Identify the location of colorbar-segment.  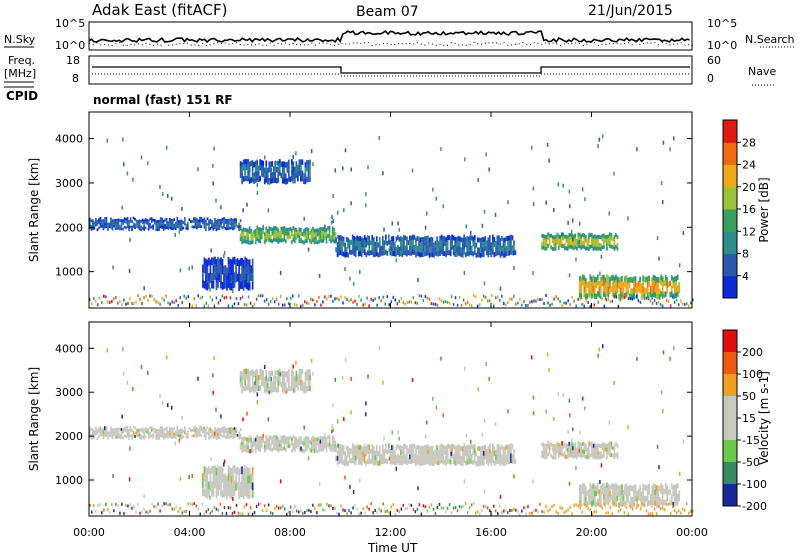
(730, 153).